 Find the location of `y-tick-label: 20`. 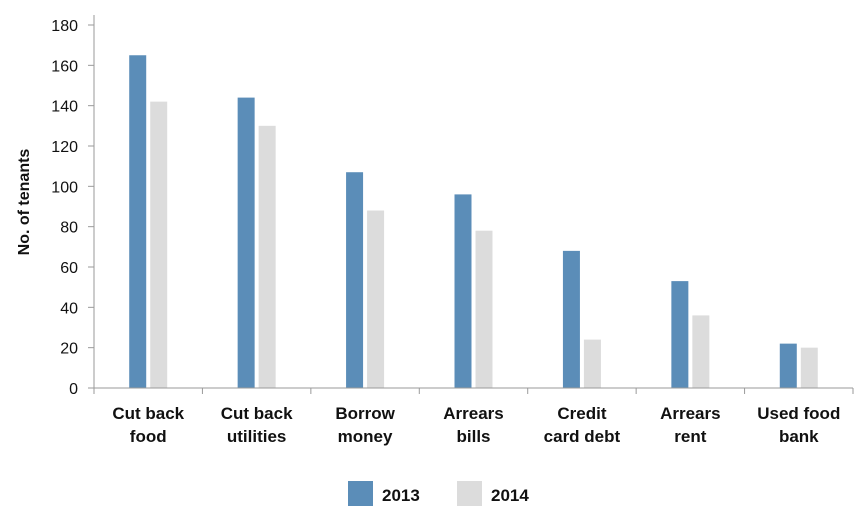

y-tick-label: 20 is located at coordinates (69, 349).